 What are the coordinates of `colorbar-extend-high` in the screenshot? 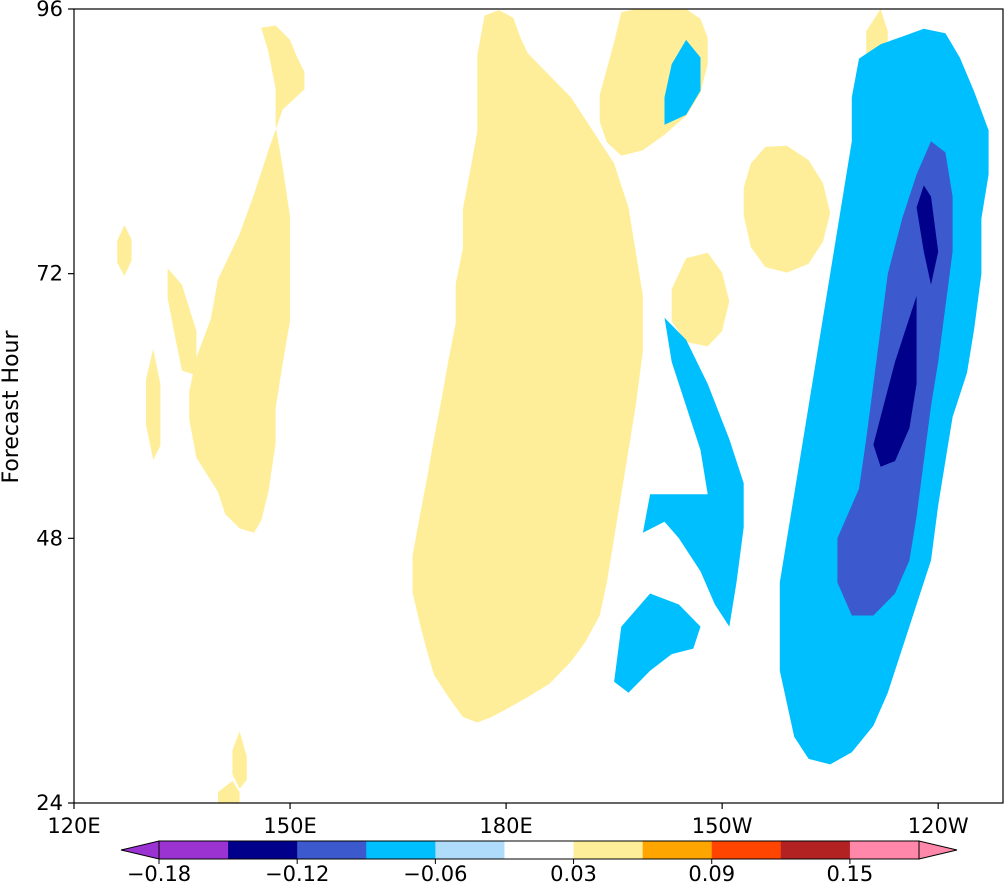 It's located at (938, 850).